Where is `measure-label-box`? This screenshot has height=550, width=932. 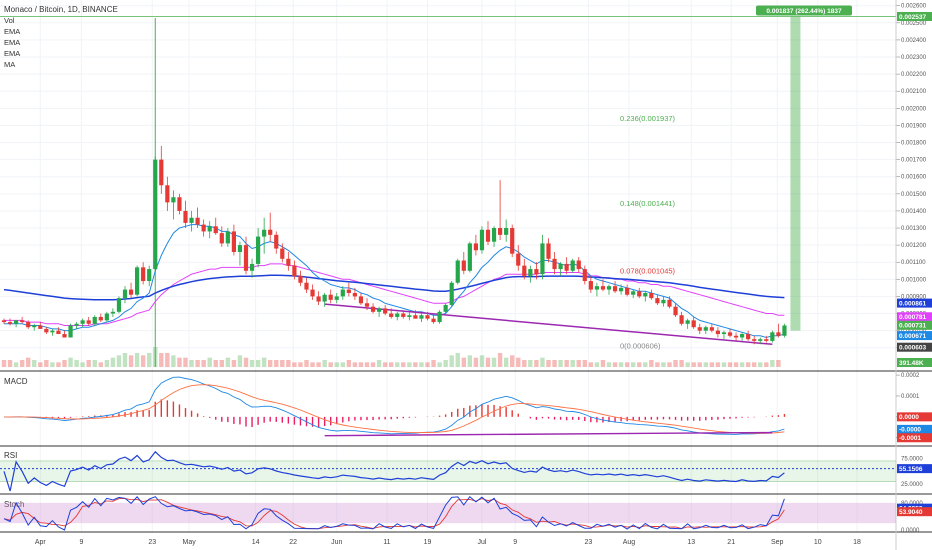
measure-label-box is located at coordinates (804, 10).